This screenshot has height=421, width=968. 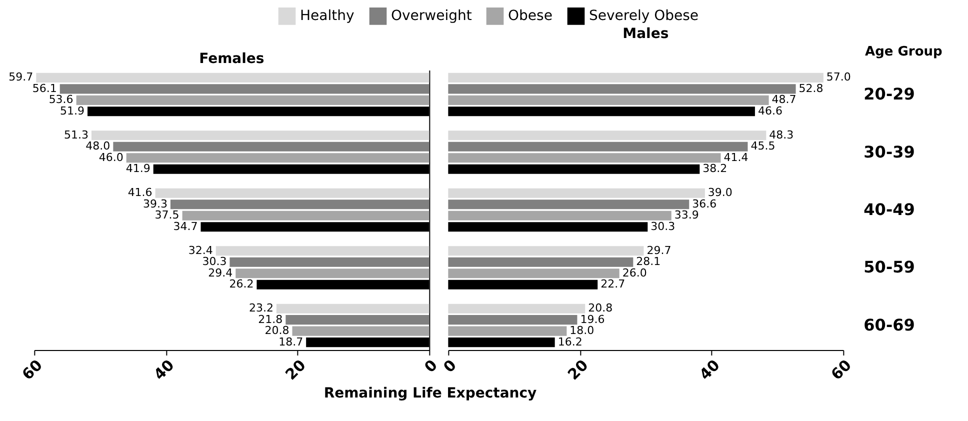 What do you see at coordinates (430, 393) in the screenshot?
I see `x-axis-title: Remaining Life Expectancy` at bounding box center [430, 393].